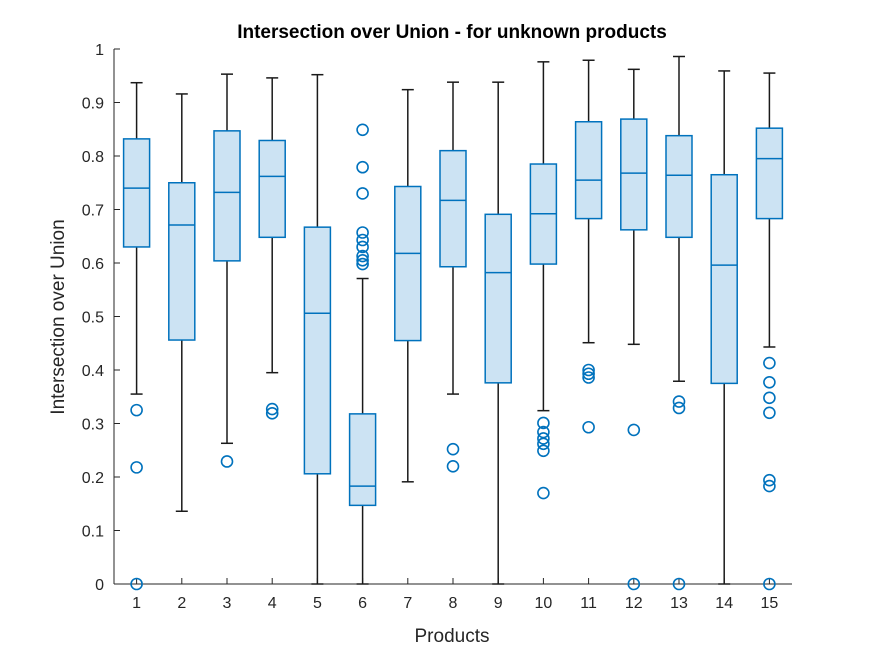 This screenshot has width=875, height=656. I want to click on y-tick-label: 0.4, so click(93, 371).